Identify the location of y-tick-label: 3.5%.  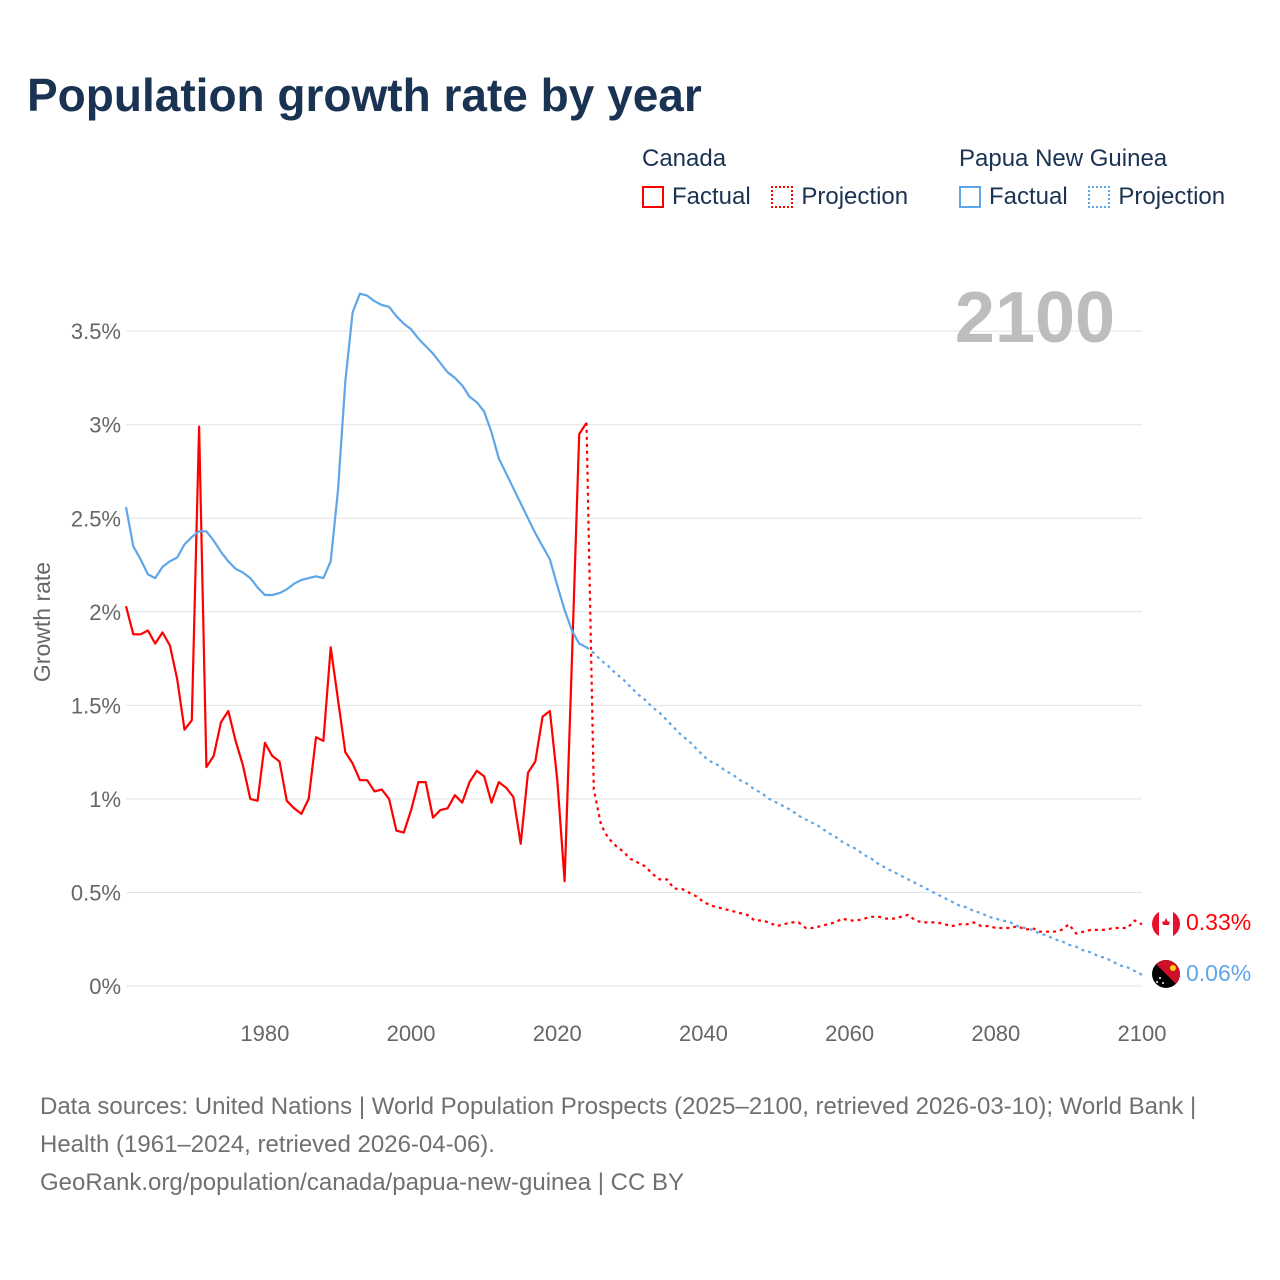
(96, 331).